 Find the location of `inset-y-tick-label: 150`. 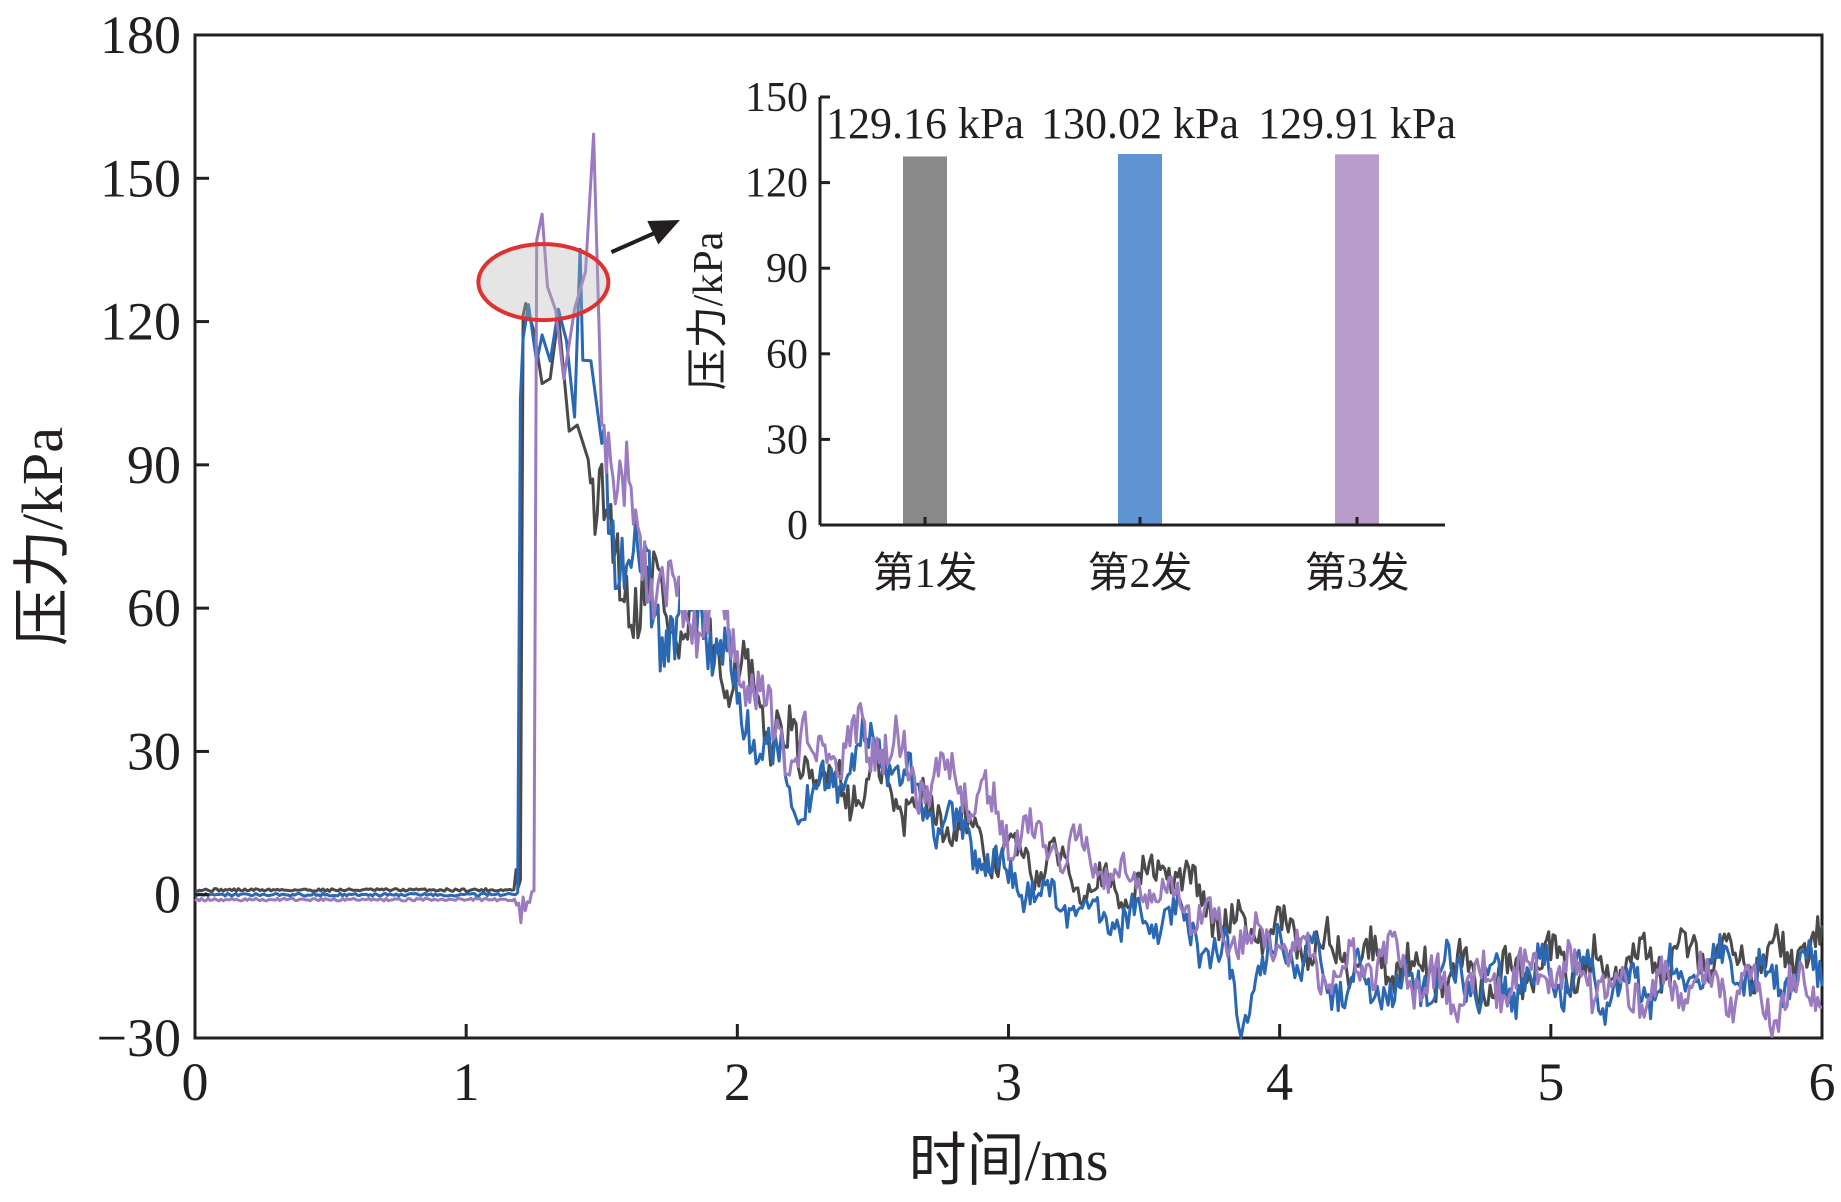

inset-y-tick-label: 150 is located at coordinates (776, 98).